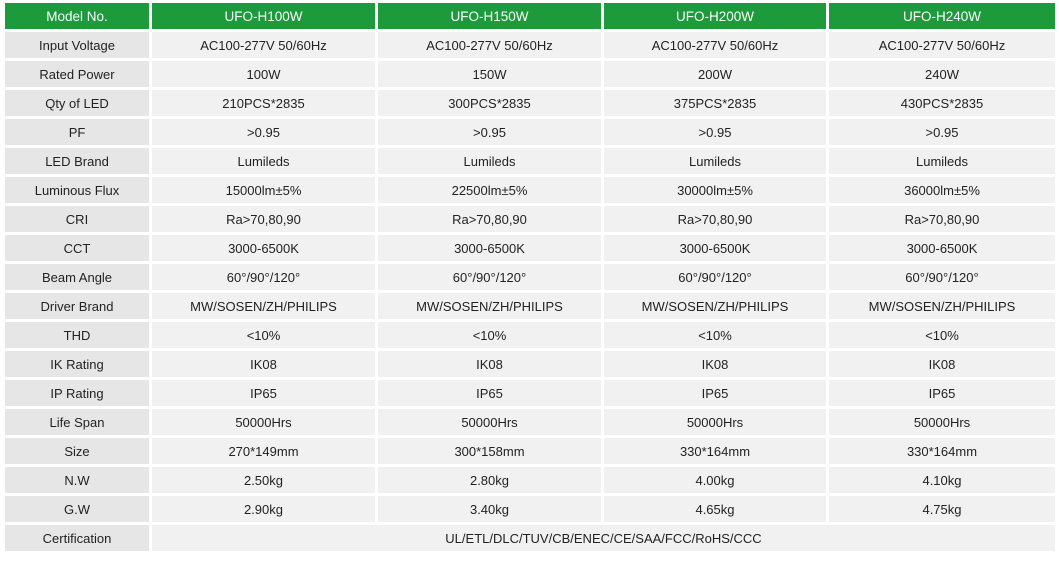 Image resolution: width=1059 pixels, height=585 pixels. I want to click on cell: 30000lm±5%, so click(715, 190).